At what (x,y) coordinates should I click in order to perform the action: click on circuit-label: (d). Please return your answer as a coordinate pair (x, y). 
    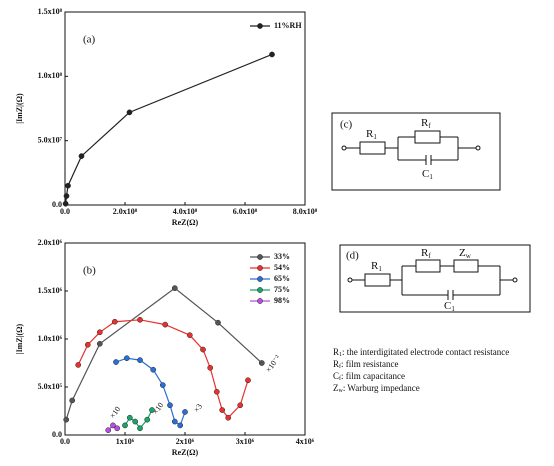
    Looking at the image, I should click on (352, 256).